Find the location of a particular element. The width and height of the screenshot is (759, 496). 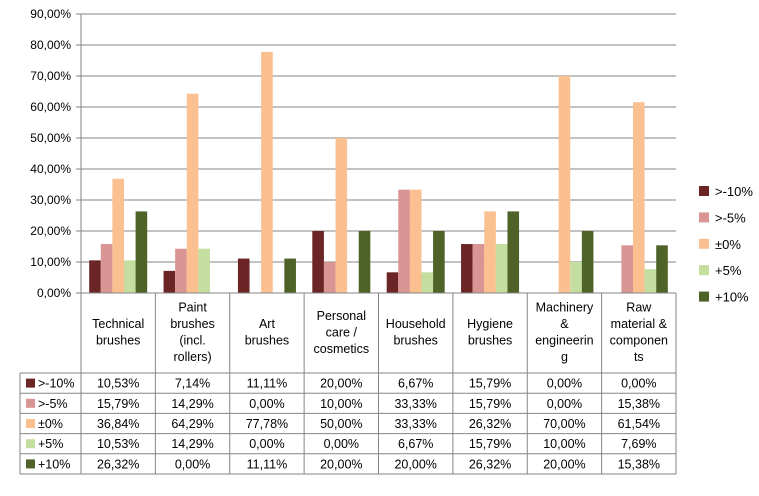

category-label: Technical brushes is located at coordinates (118, 332).